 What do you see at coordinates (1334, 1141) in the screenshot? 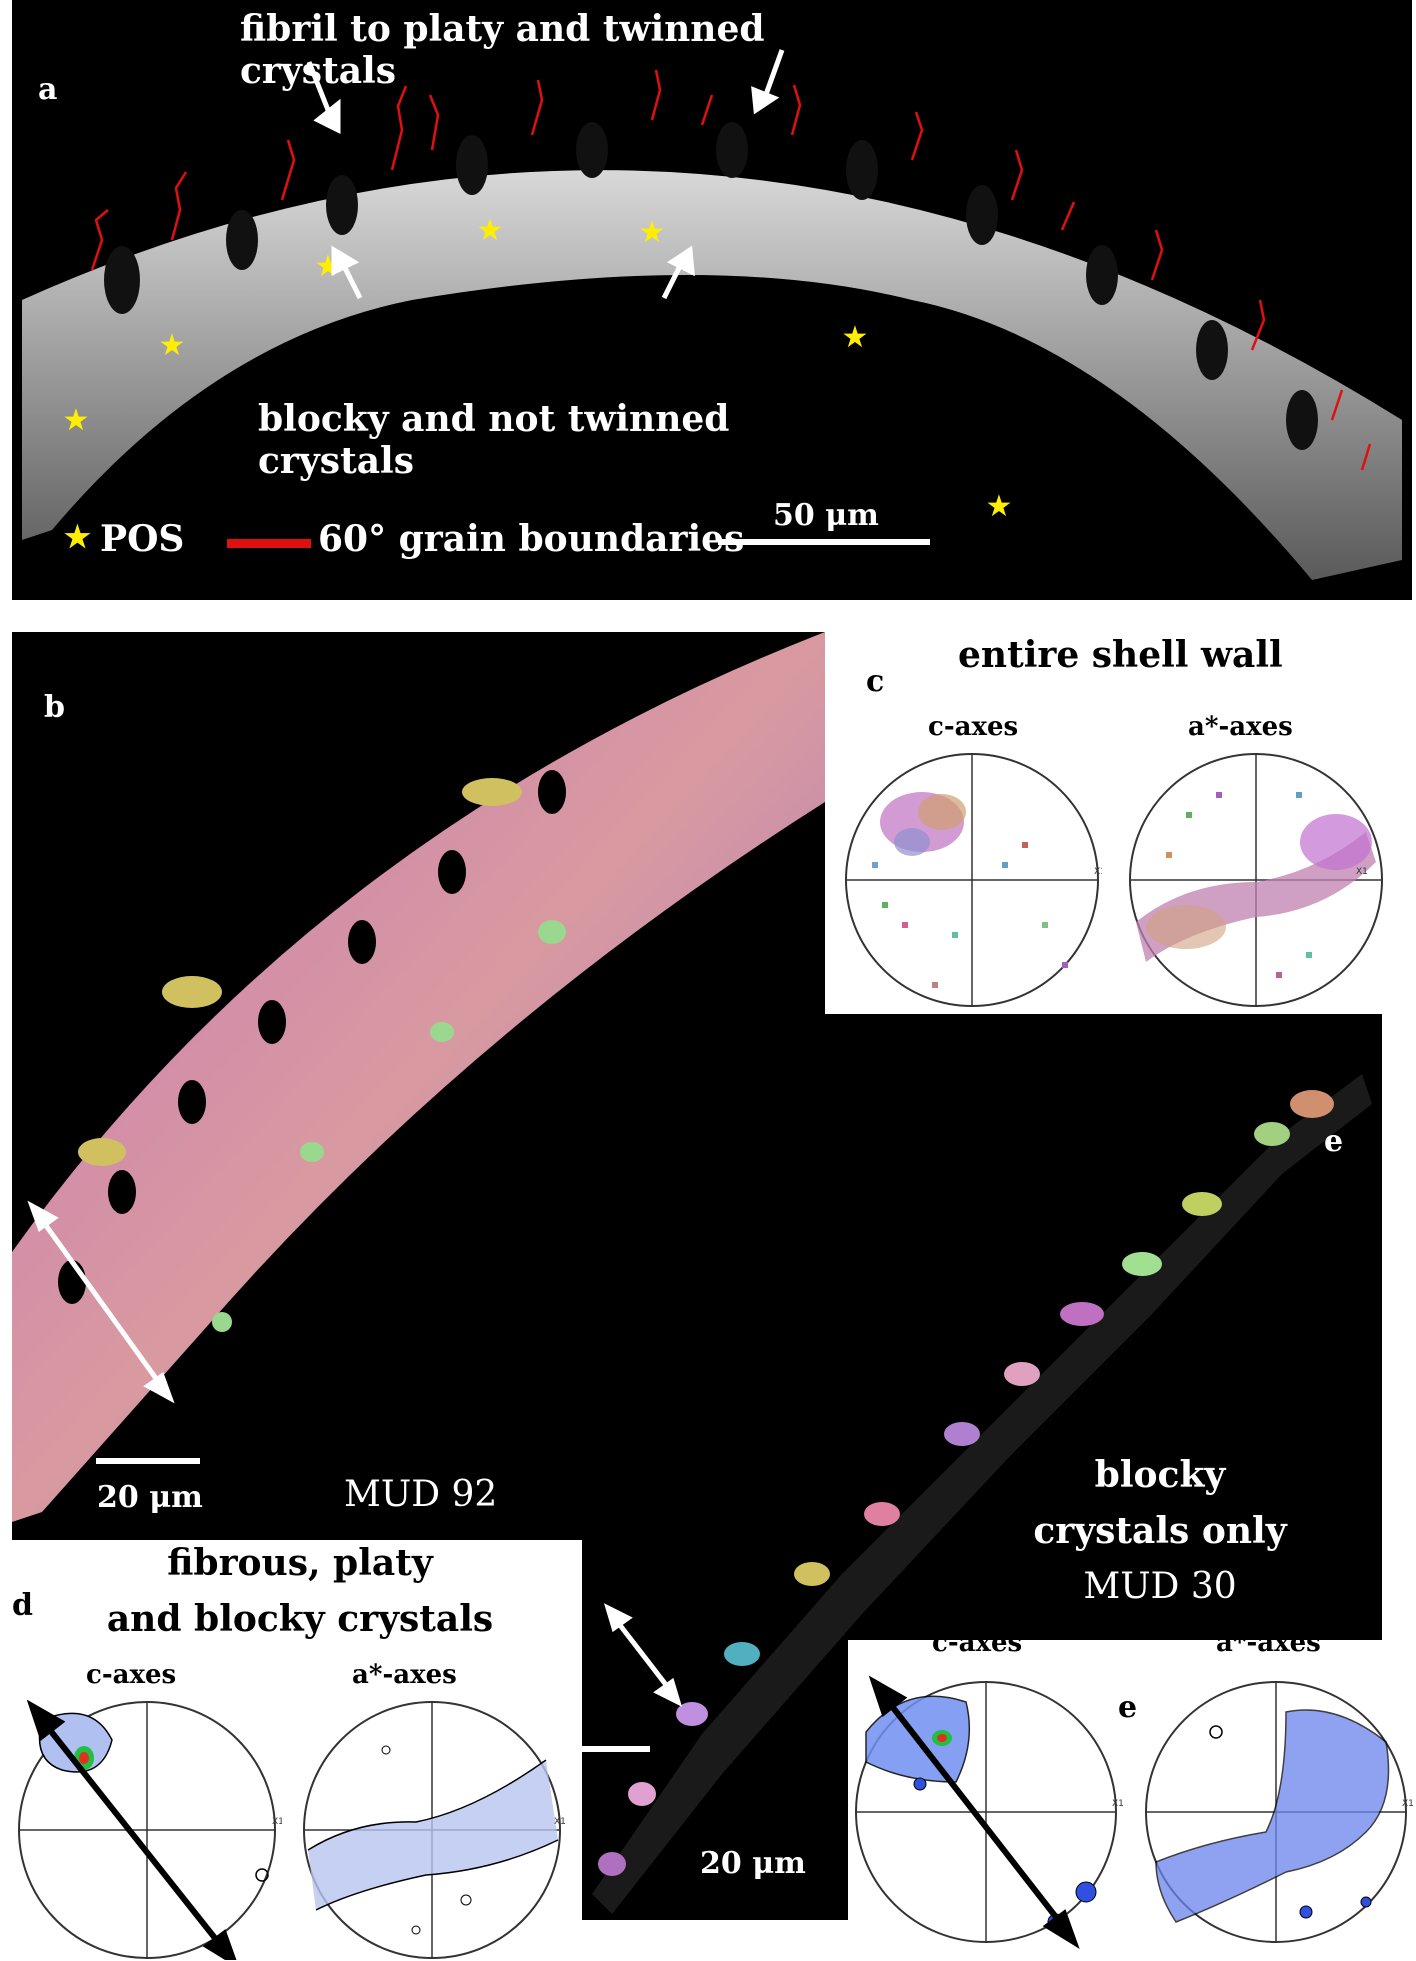
I see `panel-e-top-label: e` at bounding box center [1334, 1141].